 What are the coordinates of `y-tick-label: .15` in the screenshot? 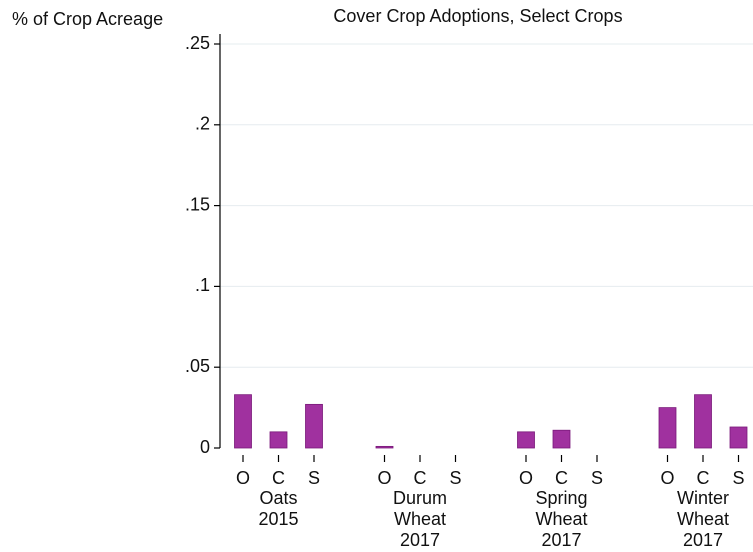 It's located at (197, 204).